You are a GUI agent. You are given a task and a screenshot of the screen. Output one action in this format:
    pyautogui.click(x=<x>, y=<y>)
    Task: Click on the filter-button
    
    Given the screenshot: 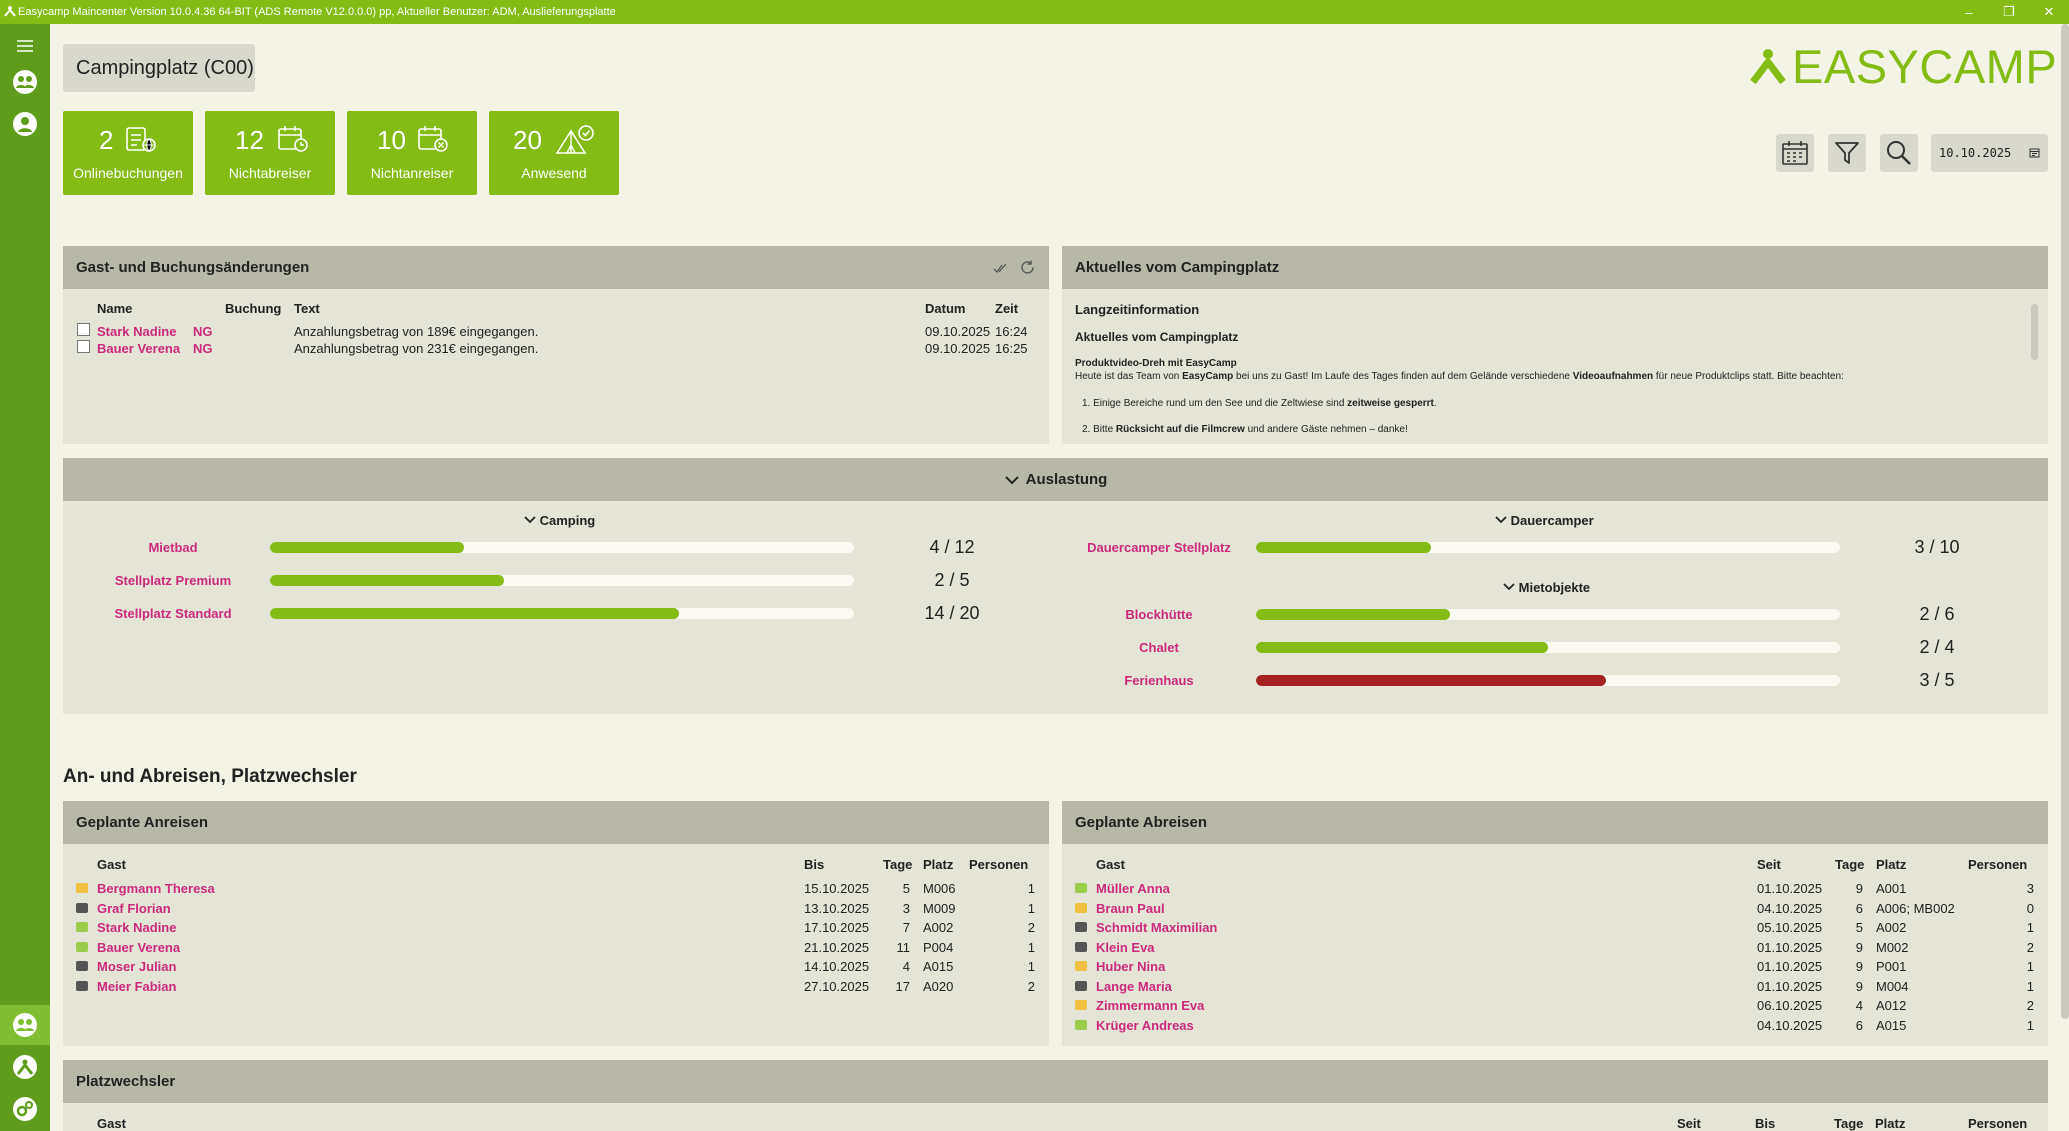 What is the action you would take?
    pyautogui.click(x=1847, y=153)
    